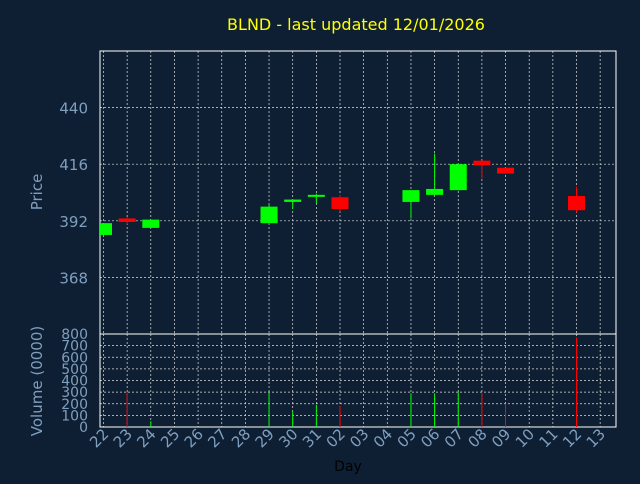 Image resolution: width=640 pixels, height=484 pixels. What do you see at coordinates (312, 438) in the screenshot?
I see `x-tick-label: 31` at bounding box center [312, 438].